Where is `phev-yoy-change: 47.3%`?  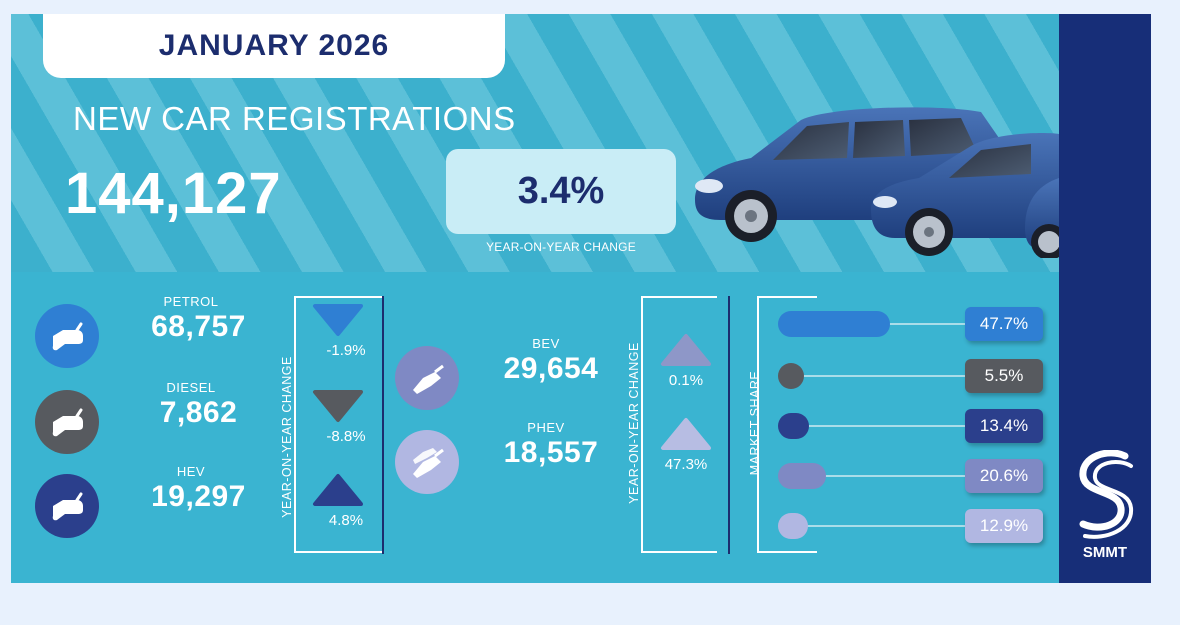 phev-yoy-change: 47.3% is located at coordinates (686, 464).